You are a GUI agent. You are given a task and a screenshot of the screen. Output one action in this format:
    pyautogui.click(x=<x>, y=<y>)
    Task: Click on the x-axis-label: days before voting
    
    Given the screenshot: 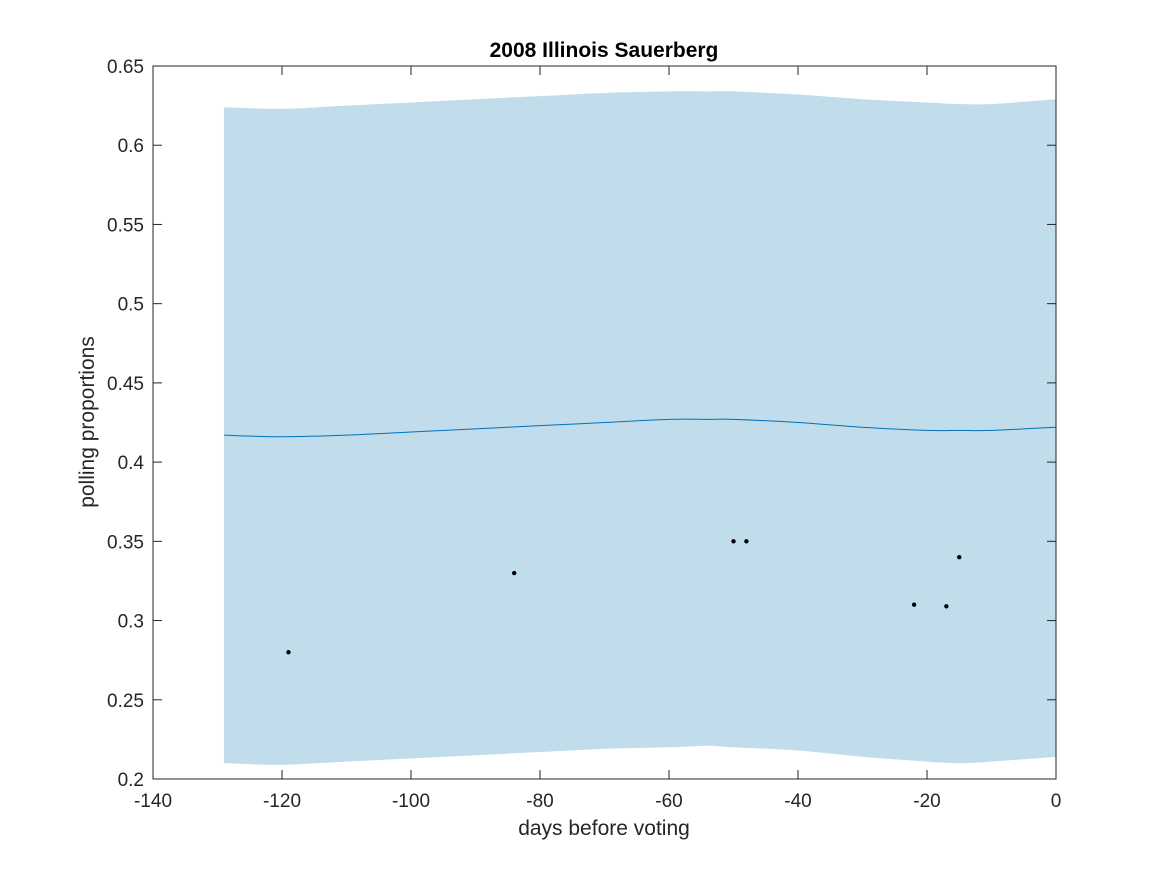 What is the action you would take?
    pyautogui.click(x=604, y=828)
    